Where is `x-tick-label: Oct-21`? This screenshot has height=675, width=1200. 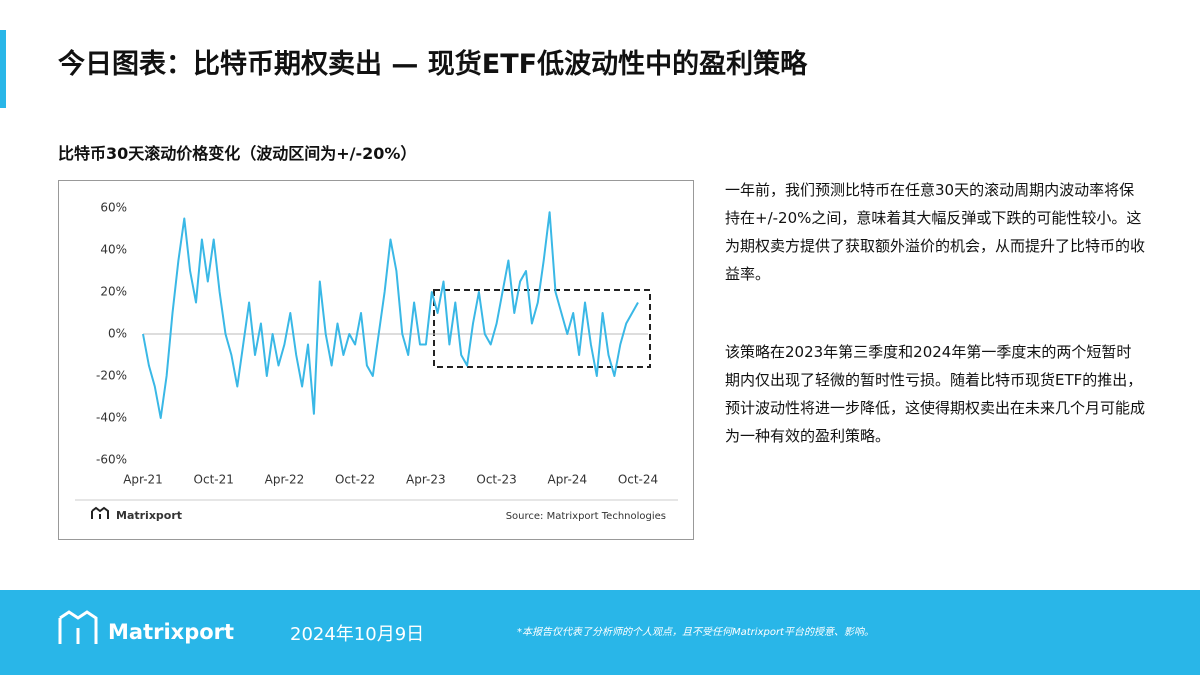
x-tick-label: Oct-21 is located at coordinates (214, 480).